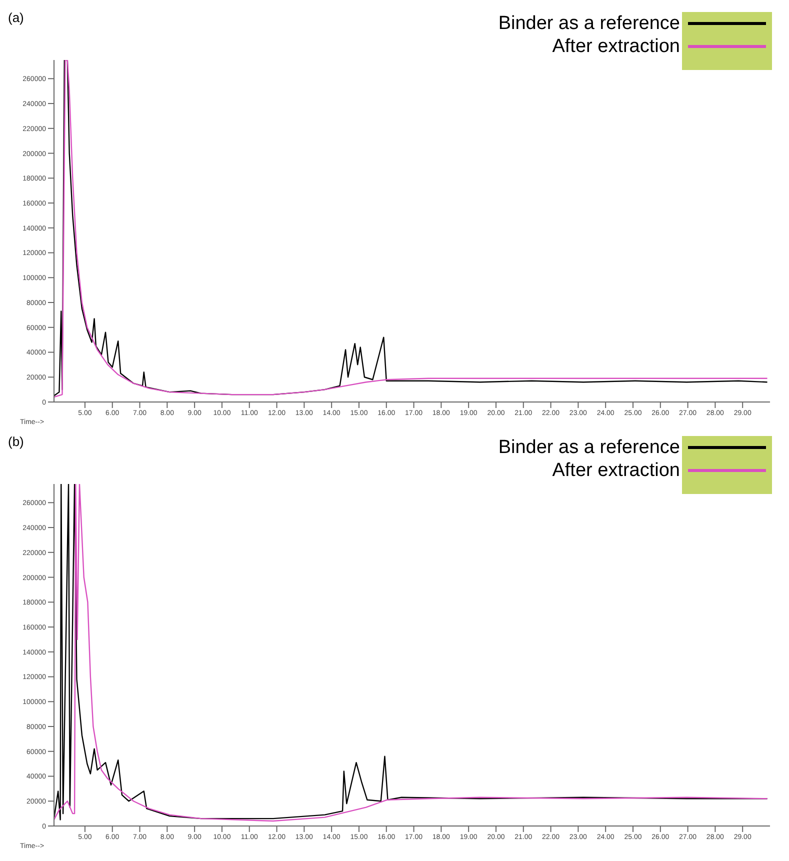  I want to click on chart-title: (a), so click(16, 17).